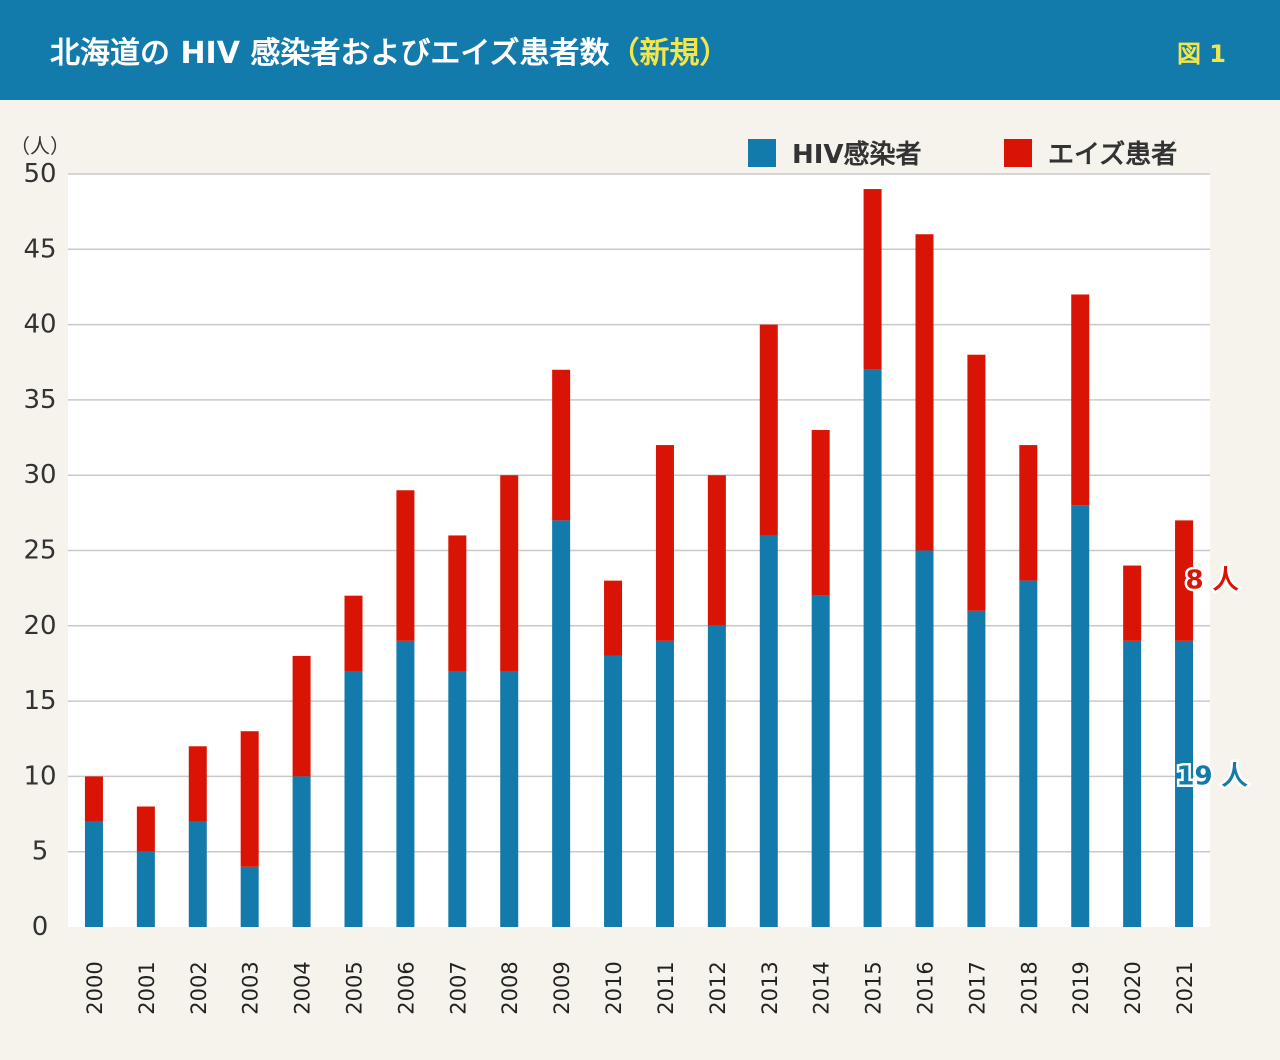  Describe the element at coordinates (39, 325) in the screenshot. I see `y-tick-label: 40` at that location.